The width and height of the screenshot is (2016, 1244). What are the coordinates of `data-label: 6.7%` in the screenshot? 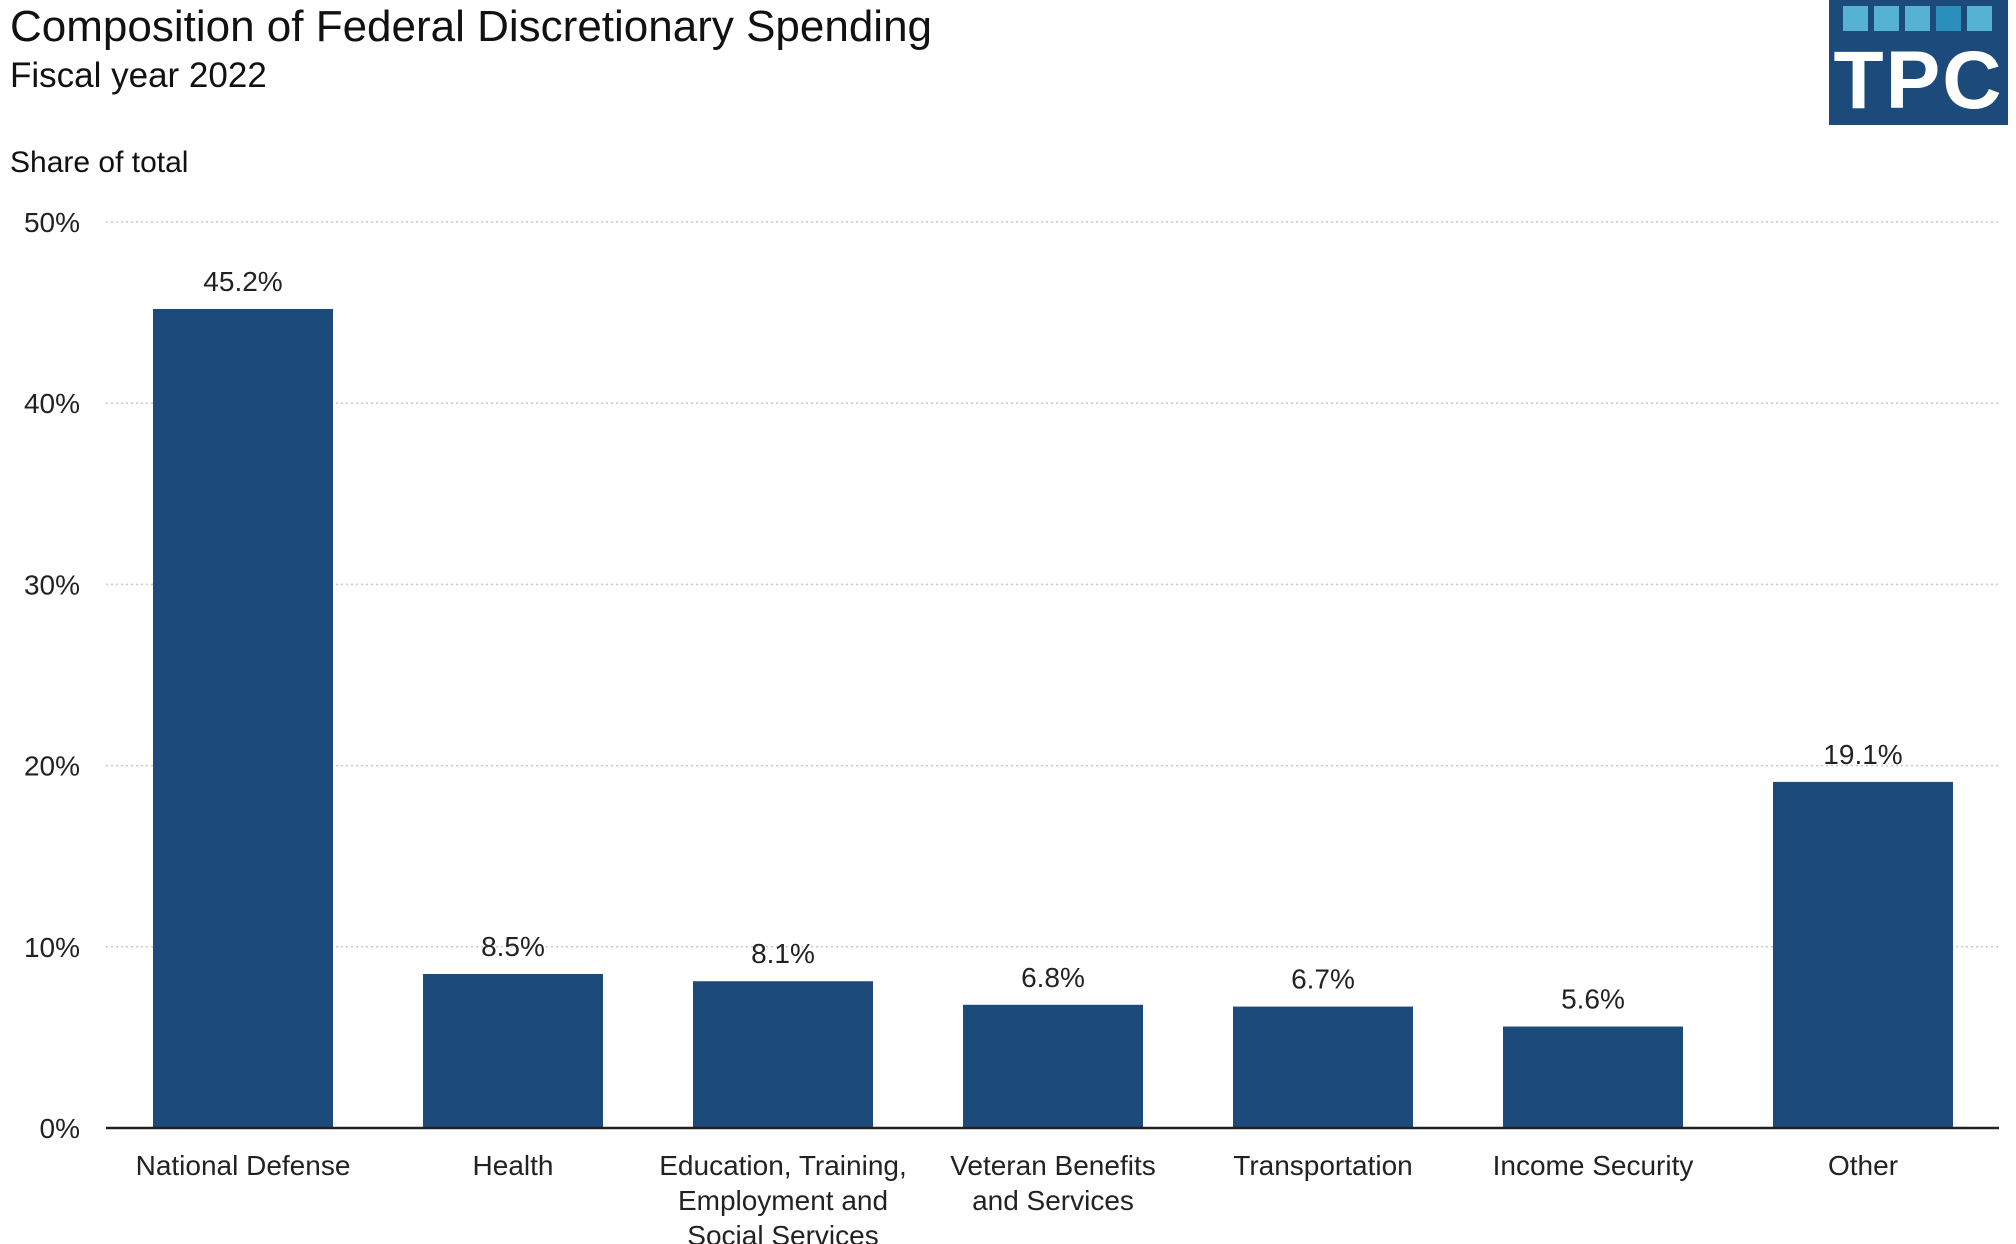 It's located at (1323, 979).